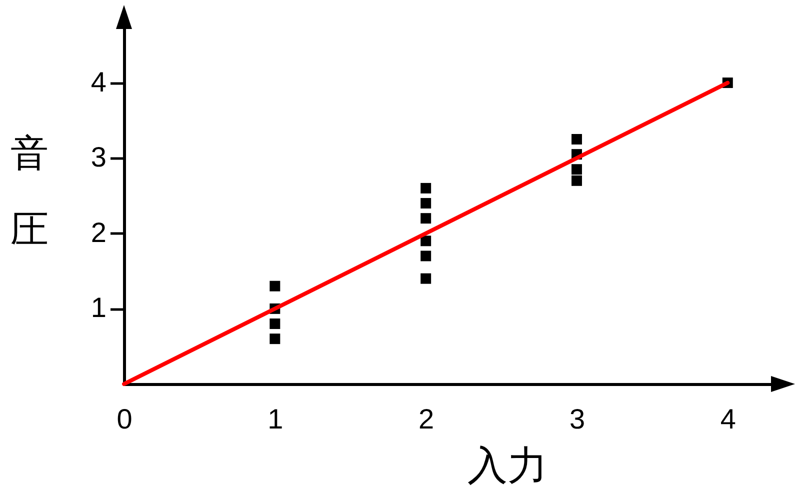 This screenshot has width=795, height=486. I want to click on y-tick-label: 1, so click(98, 308).